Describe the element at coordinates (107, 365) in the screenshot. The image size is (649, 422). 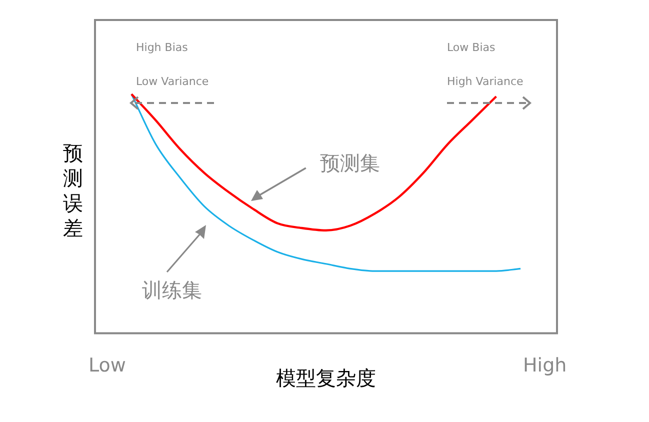
I see `x-tick-label: Low` at that location.